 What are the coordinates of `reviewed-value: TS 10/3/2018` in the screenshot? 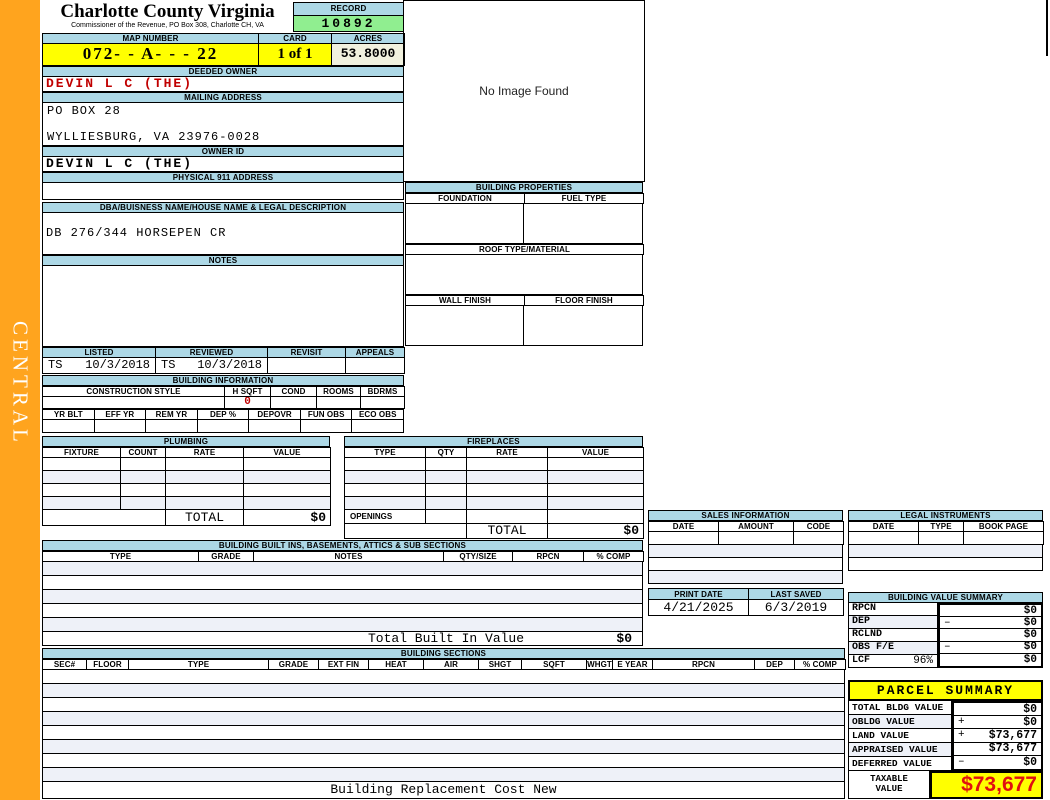 It's located at (212, 366).